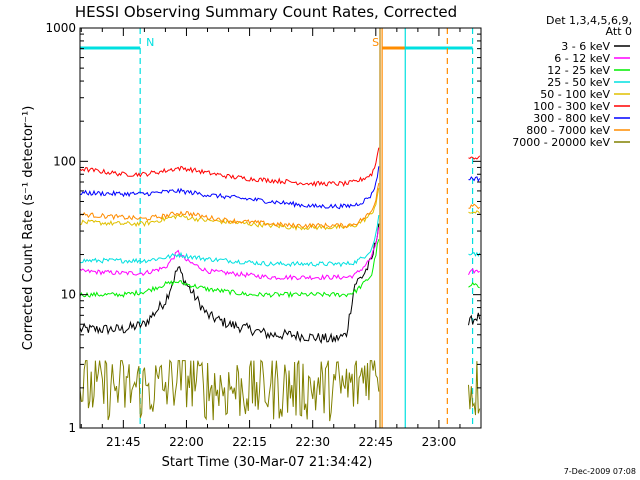 Image resolution: width=640 pixels, height=480 pixels. What do you see at coordinates (578, 70) in the screenshot?
I see `legend-entry: 12 - 25 keV` at bounding box center [578, 70].